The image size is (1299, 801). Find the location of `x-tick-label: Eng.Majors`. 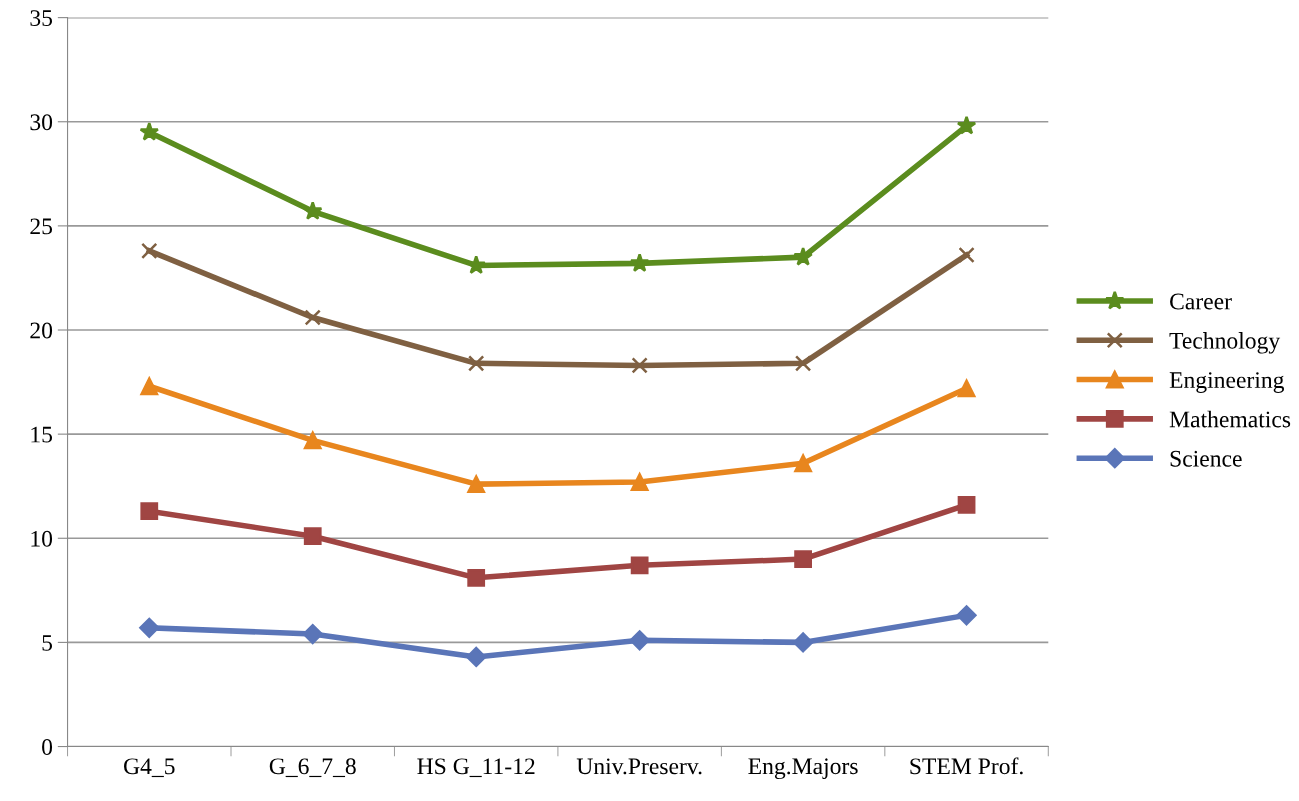

x-tick-label: Eng.Majors is located at coordinates (803, 769).